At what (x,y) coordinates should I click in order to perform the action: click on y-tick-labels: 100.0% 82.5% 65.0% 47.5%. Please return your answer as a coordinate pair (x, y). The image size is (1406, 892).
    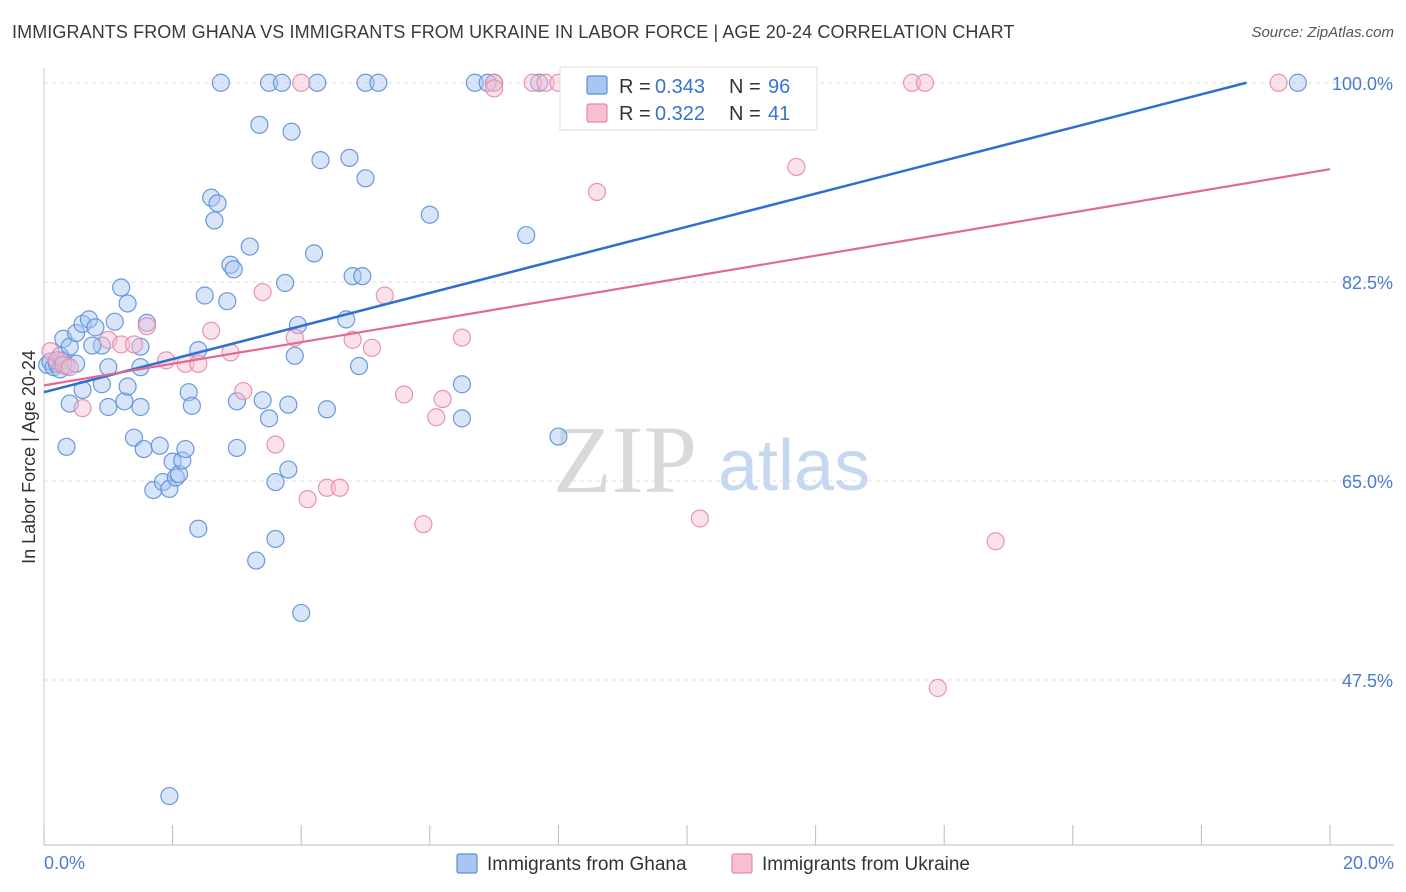
    Looking at the image, I should click on (1362, 382).